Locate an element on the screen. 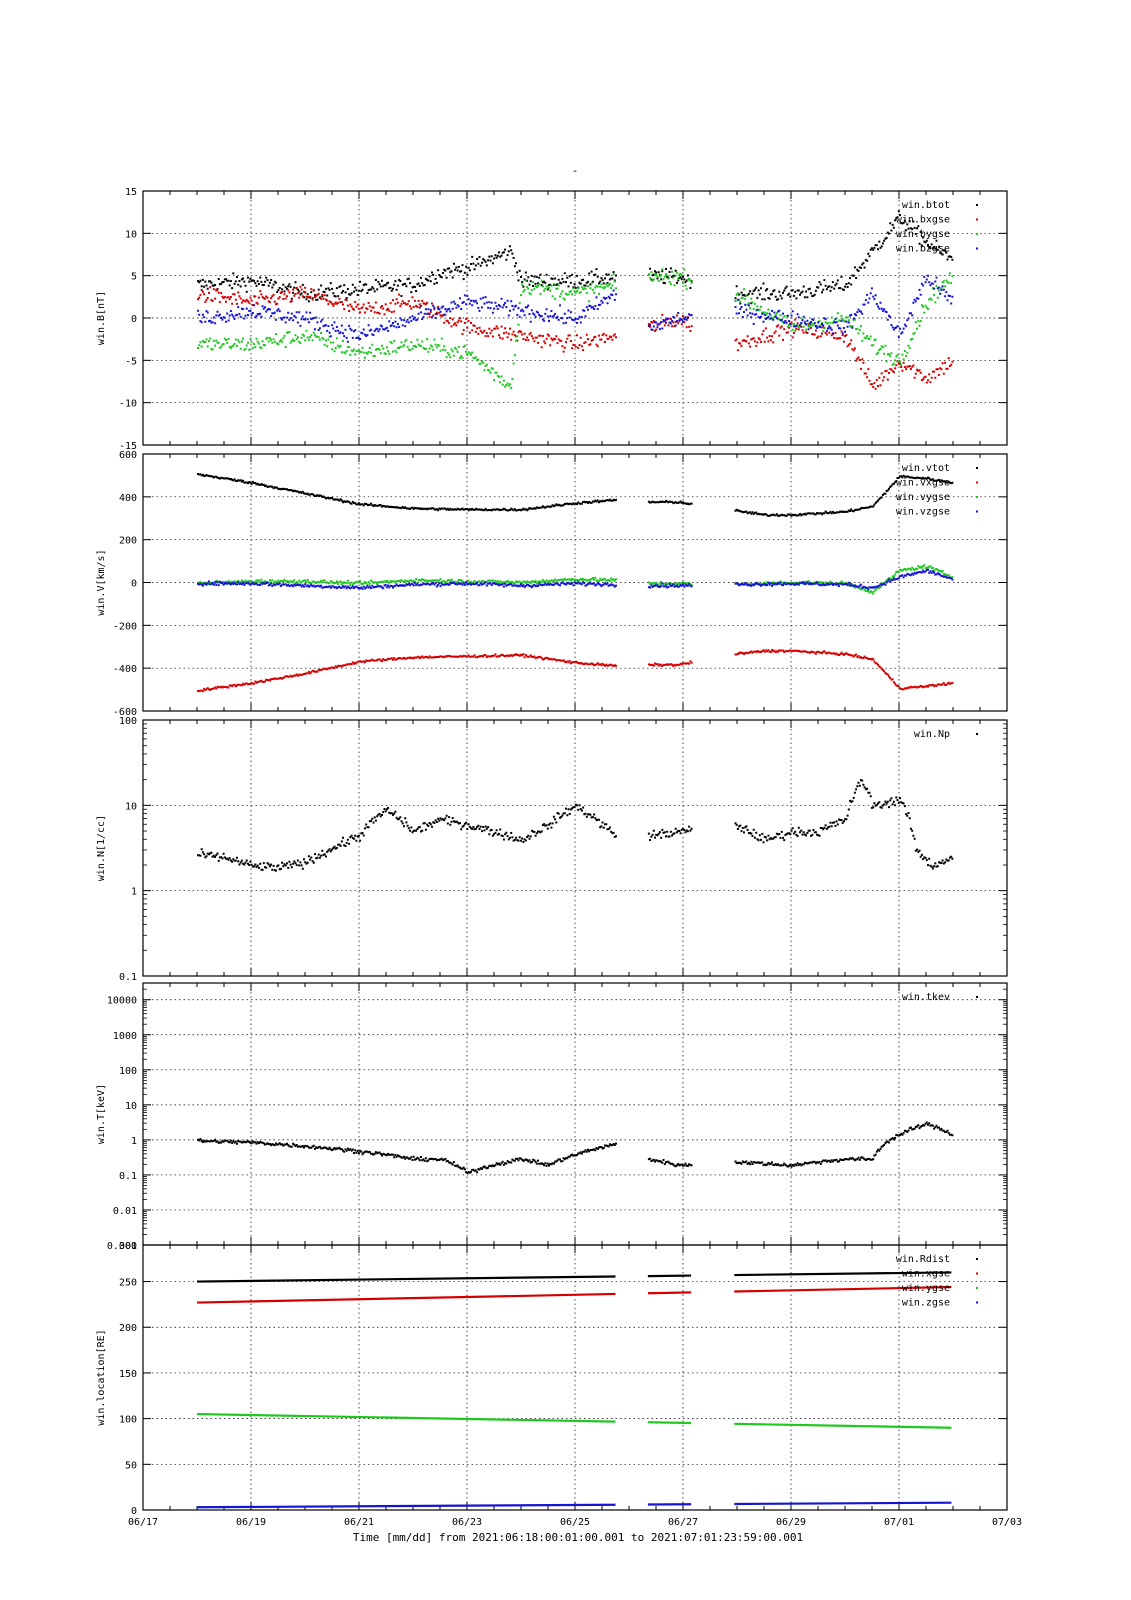  x-tick-label: 06/17 is located at coordinates (143, 1522).